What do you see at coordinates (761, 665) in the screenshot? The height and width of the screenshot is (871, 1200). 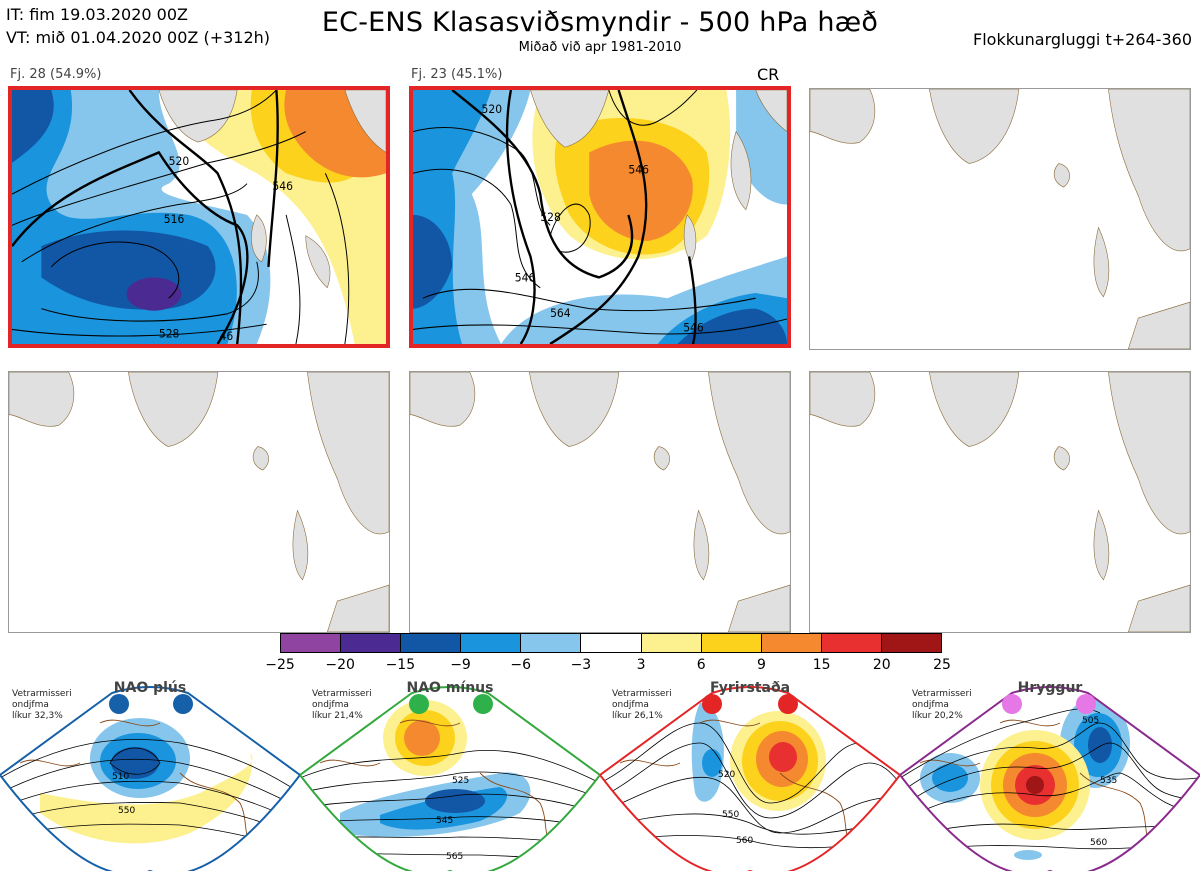 I see `colorbar-tick-label: 9` at bounding box center [761, 665].